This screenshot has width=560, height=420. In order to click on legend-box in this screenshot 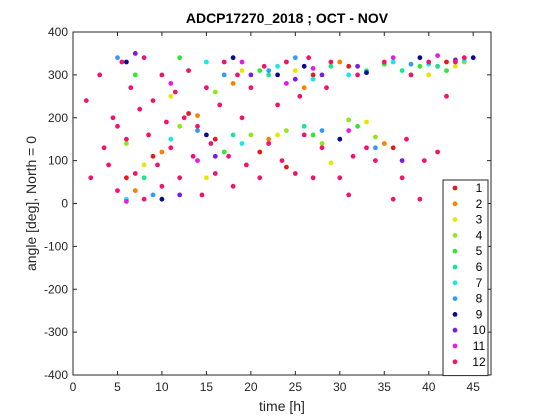, I will do `click(465, 278)`.